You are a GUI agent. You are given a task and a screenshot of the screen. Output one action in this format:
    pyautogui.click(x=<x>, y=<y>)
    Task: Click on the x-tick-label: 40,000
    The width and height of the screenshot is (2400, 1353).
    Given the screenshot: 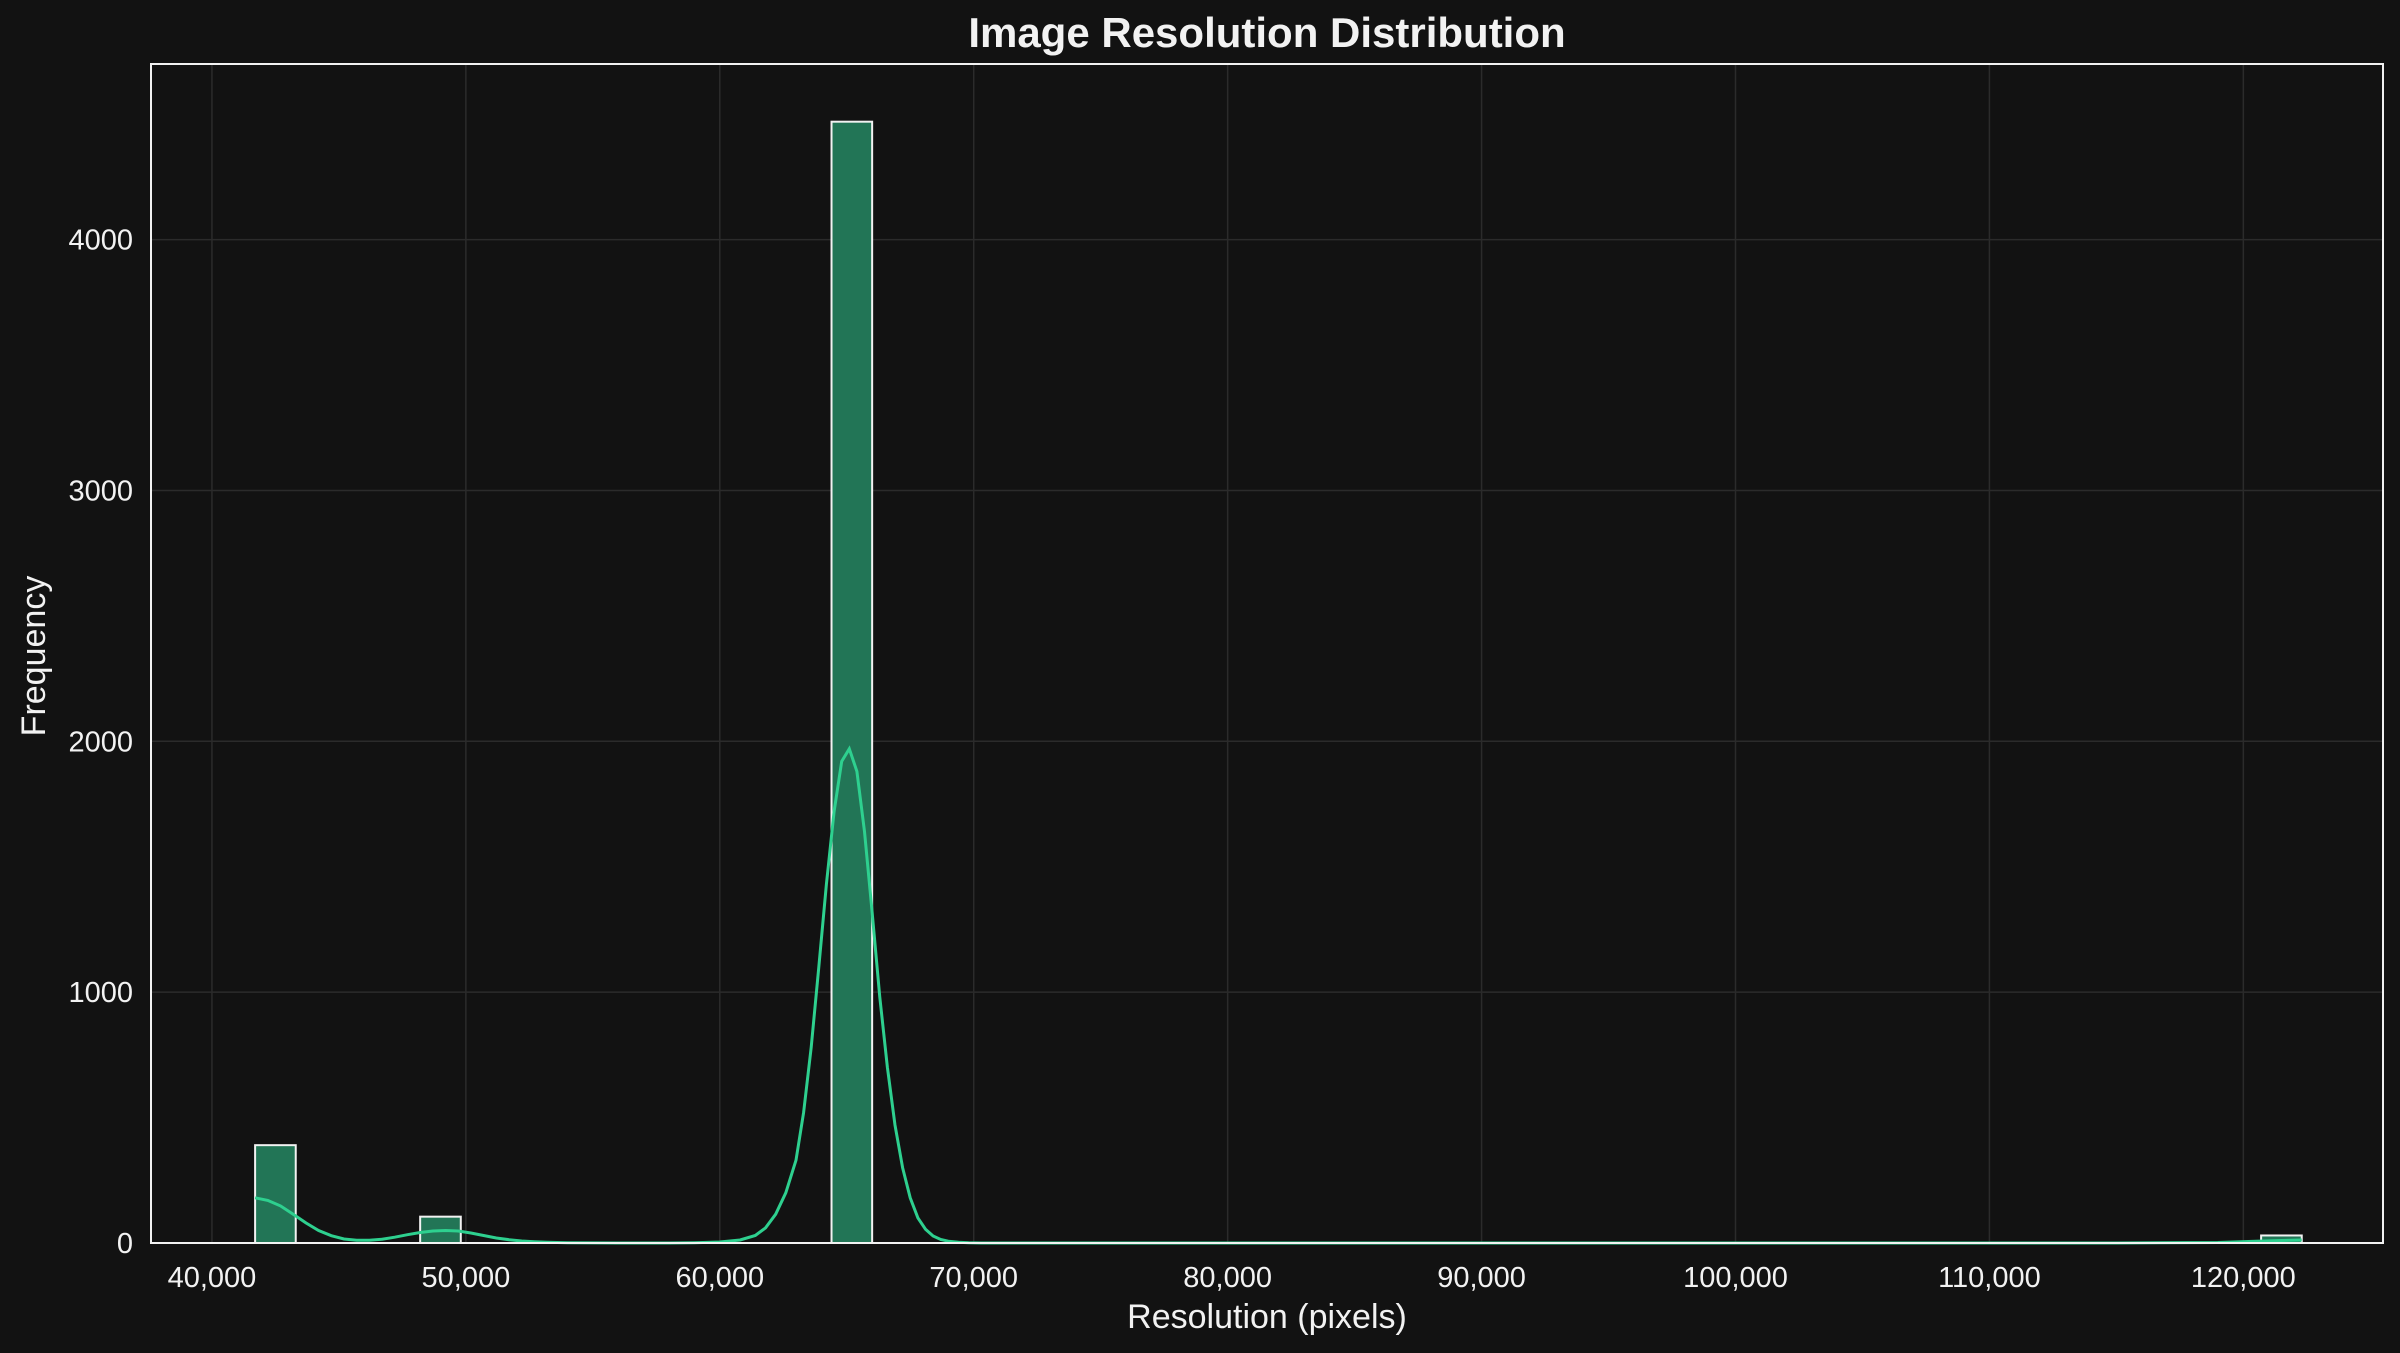 What is the action you would take?
    pyautogui.click(x=212, y=1278)
    